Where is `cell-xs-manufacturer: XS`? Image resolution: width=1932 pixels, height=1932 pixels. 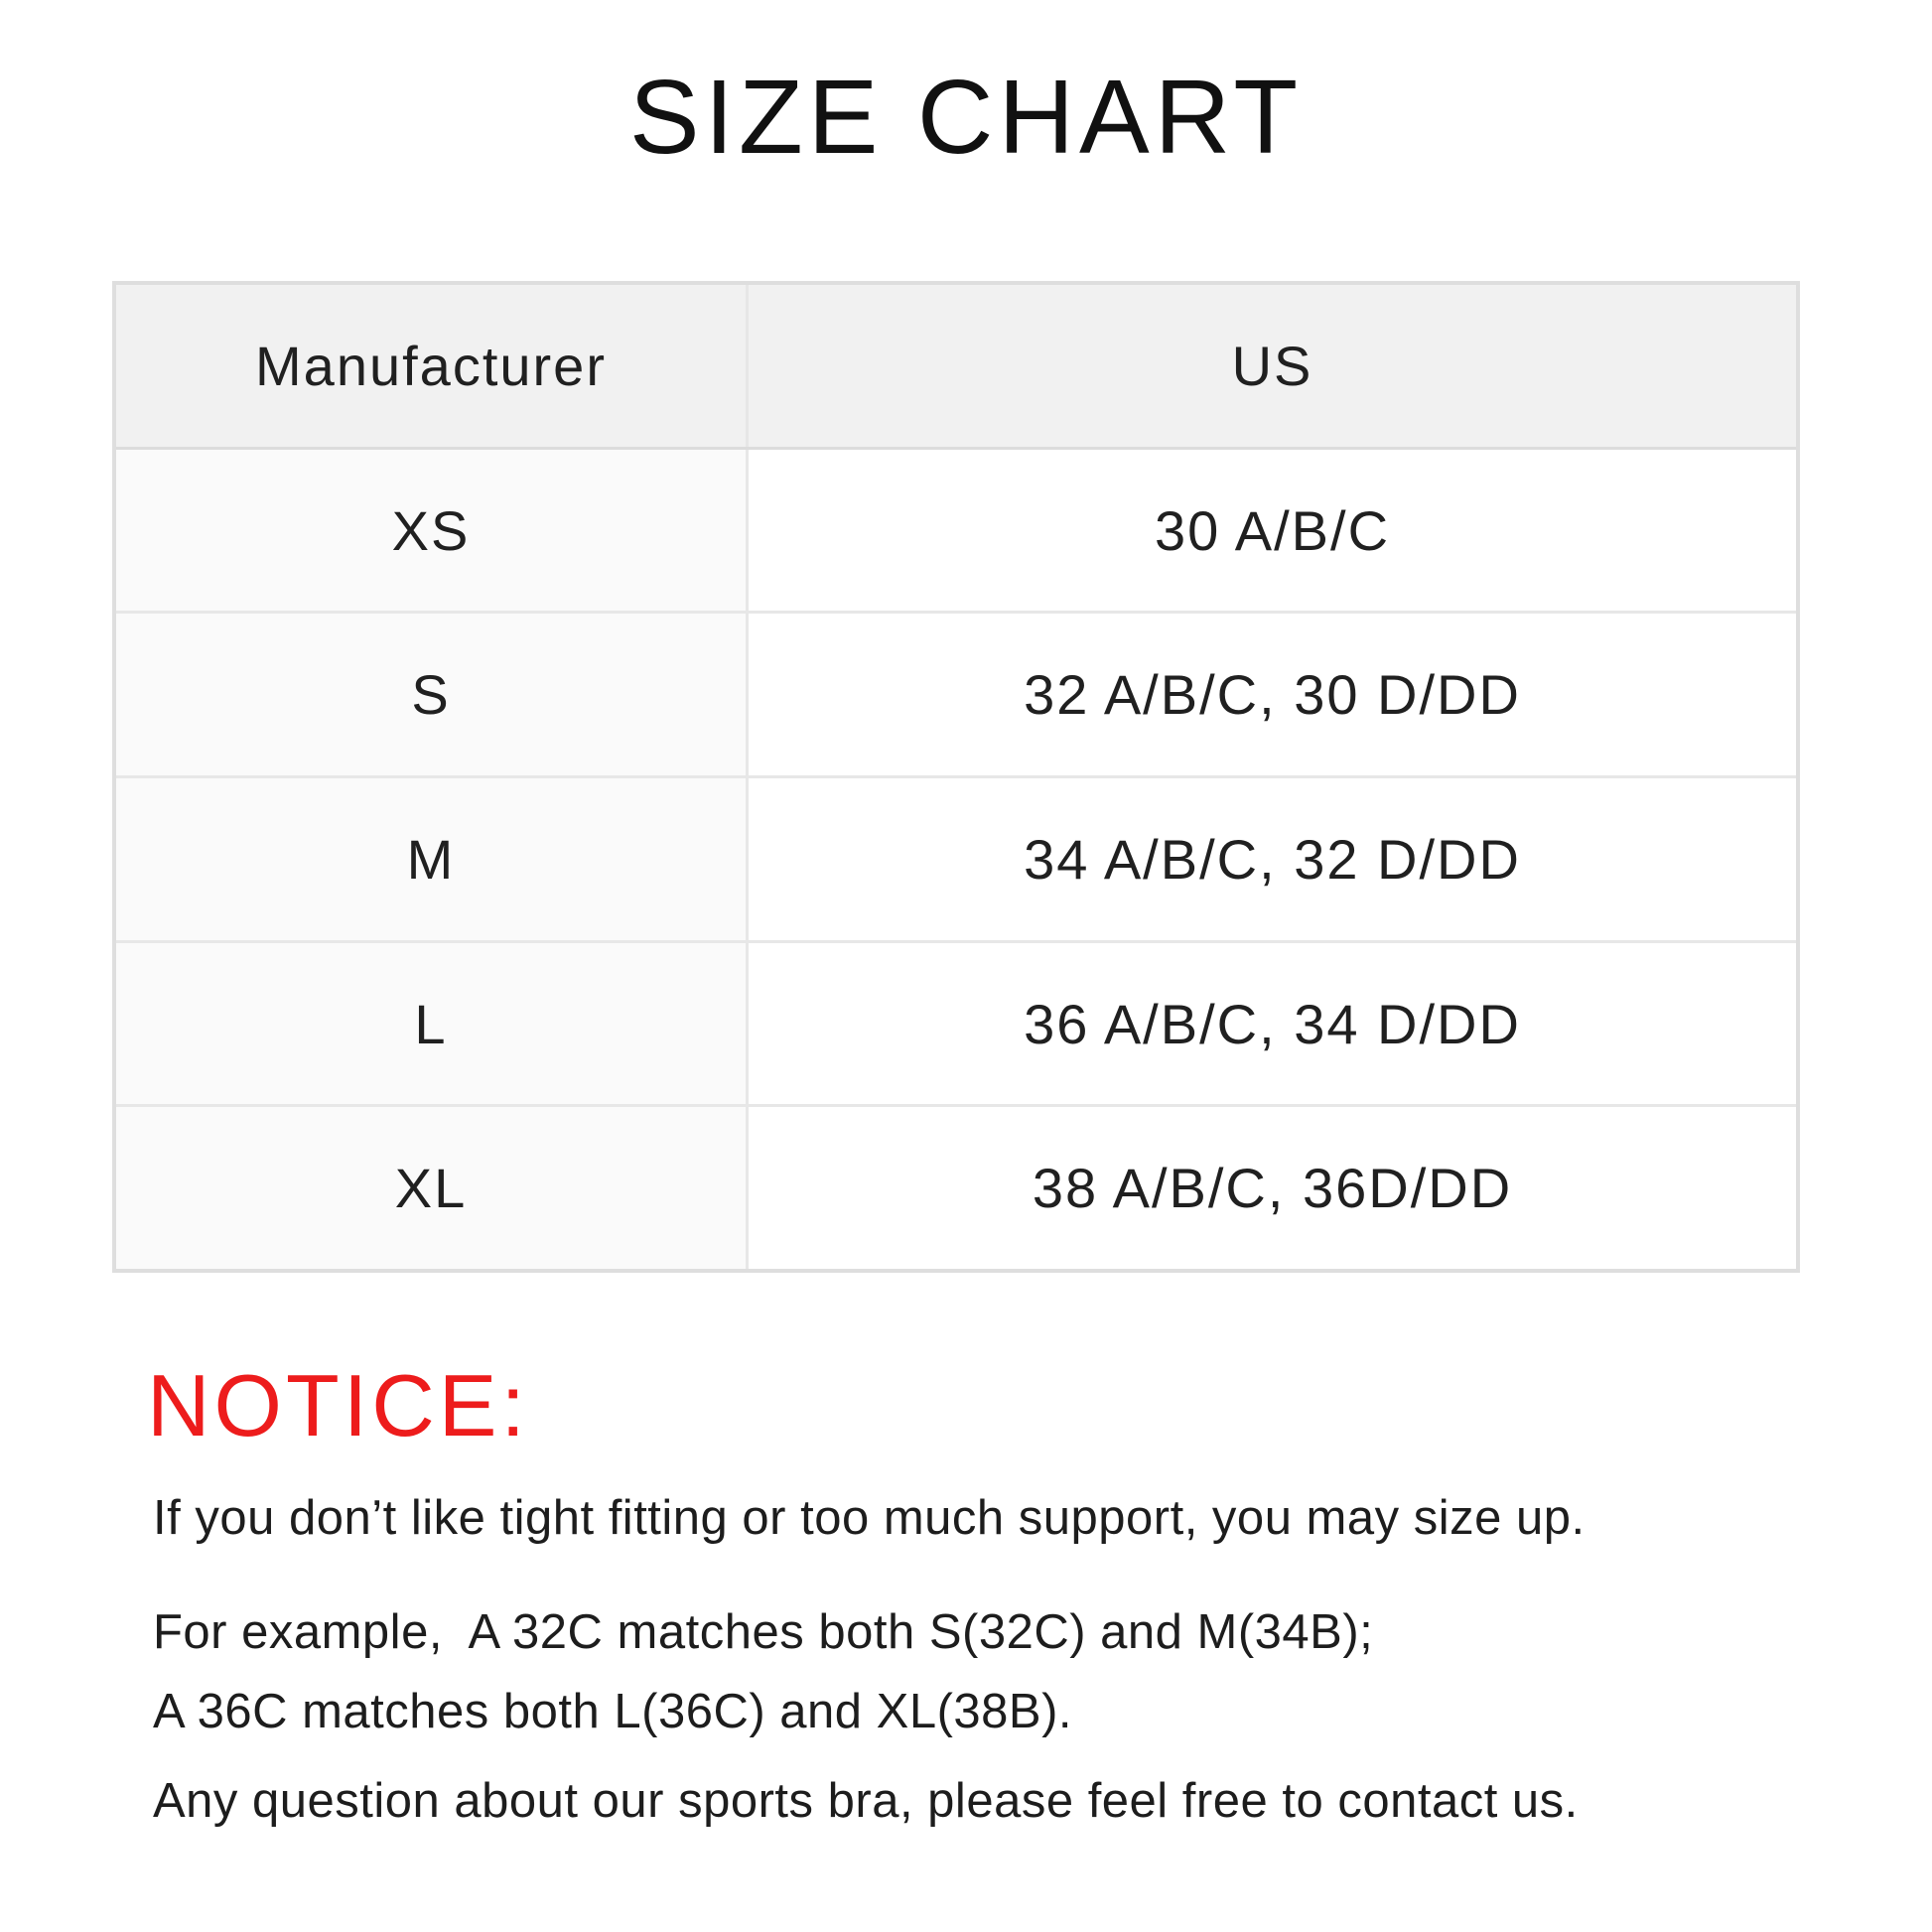
cell-xs-manufacturer: XS is located at coordinates (432, 530).